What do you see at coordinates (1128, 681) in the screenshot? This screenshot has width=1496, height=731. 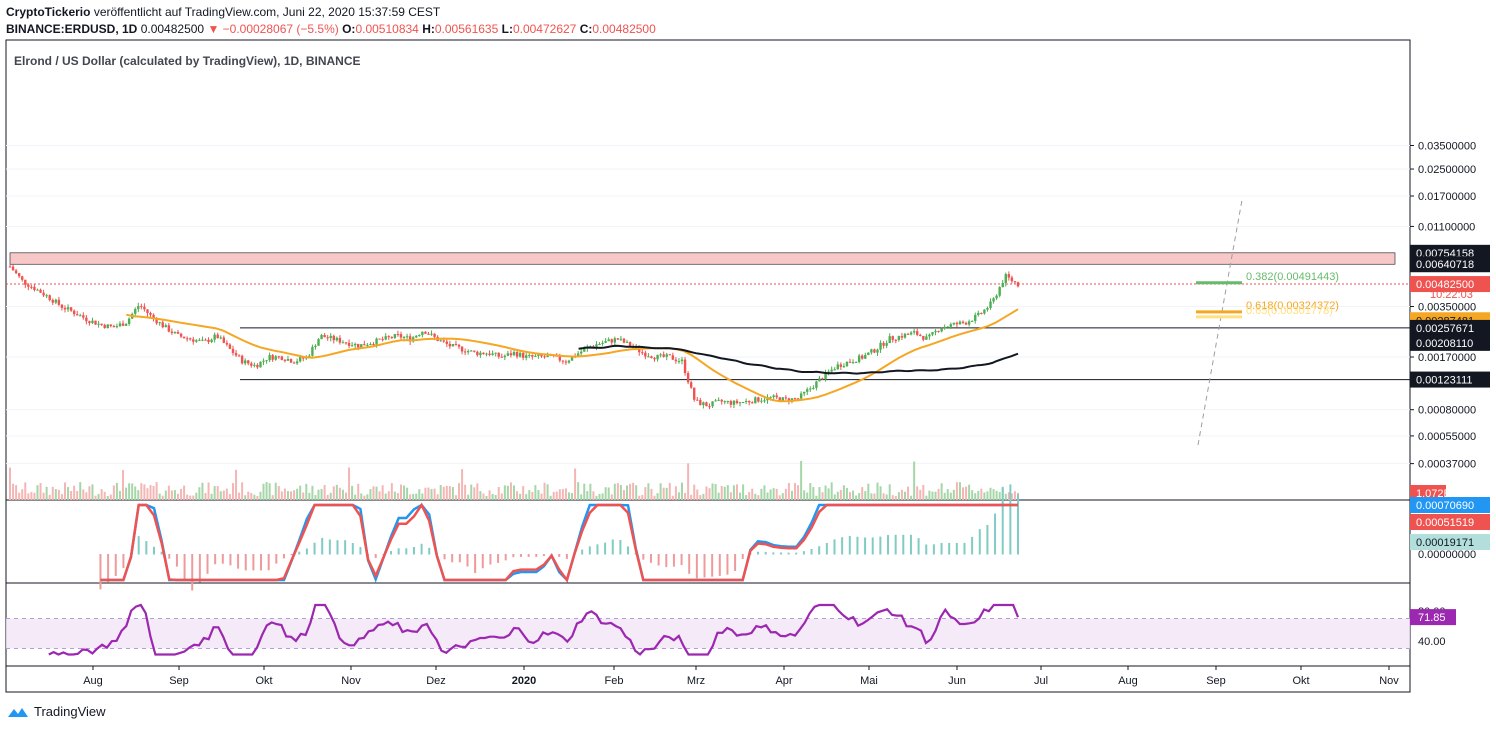 I see `x-tick-label: Aug` at bounding box center [1128, 681].